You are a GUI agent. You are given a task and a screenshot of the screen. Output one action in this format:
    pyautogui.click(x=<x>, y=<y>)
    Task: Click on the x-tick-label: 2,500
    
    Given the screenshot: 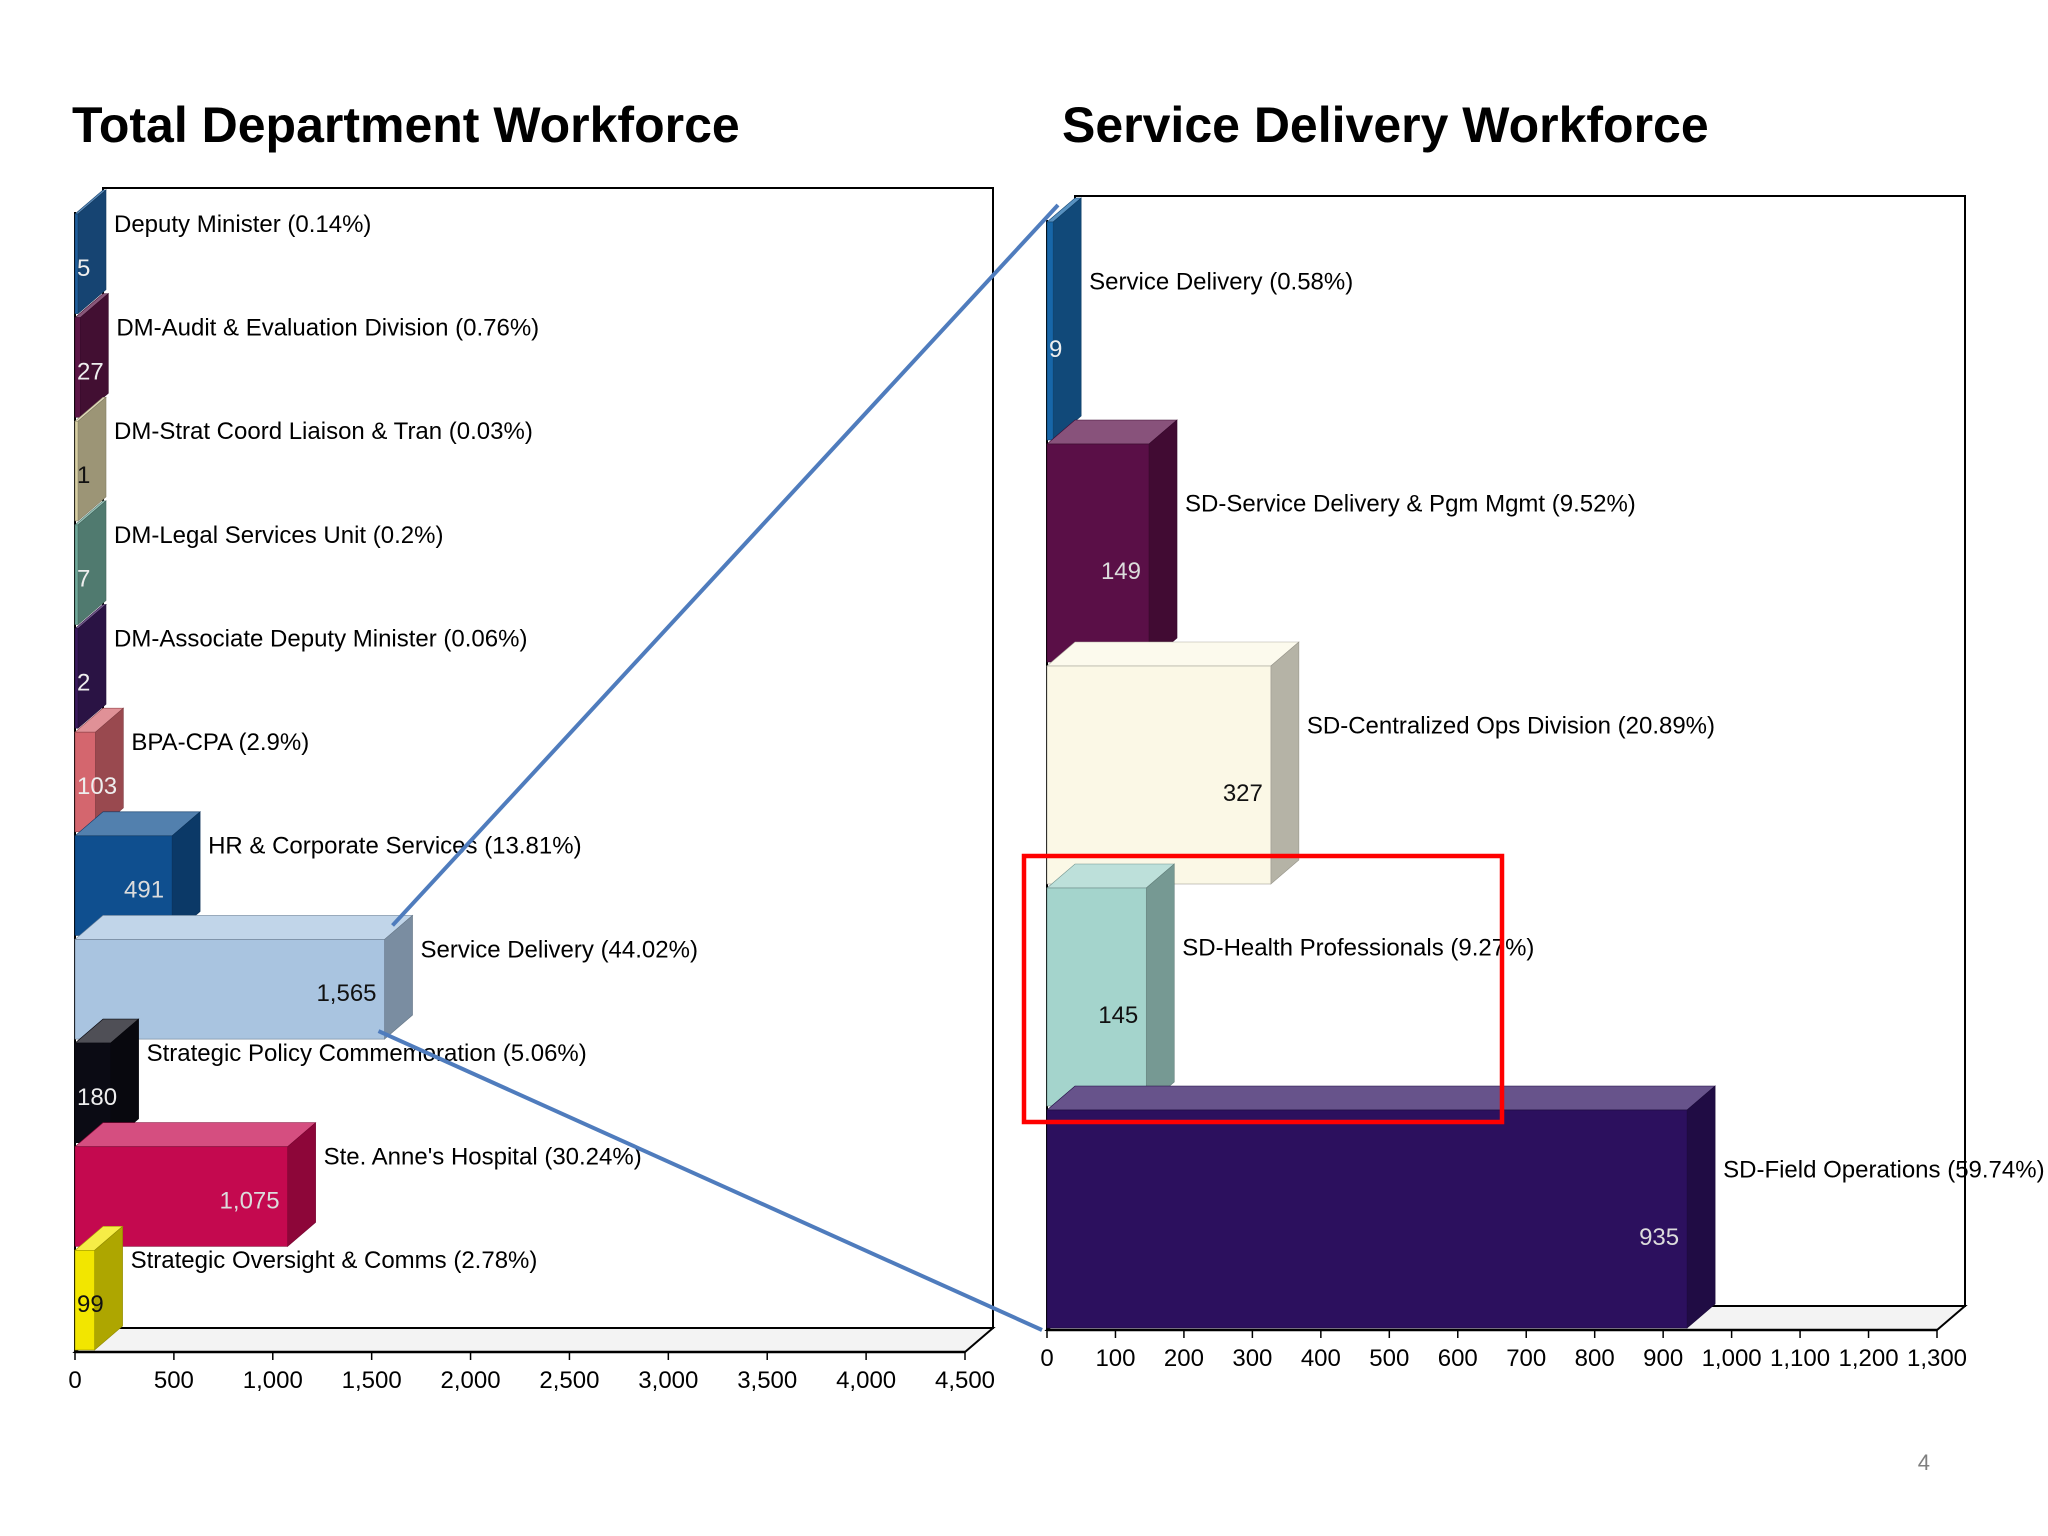 What is the action you would take?
    pyautogui.click(x=569, y=1380)
    